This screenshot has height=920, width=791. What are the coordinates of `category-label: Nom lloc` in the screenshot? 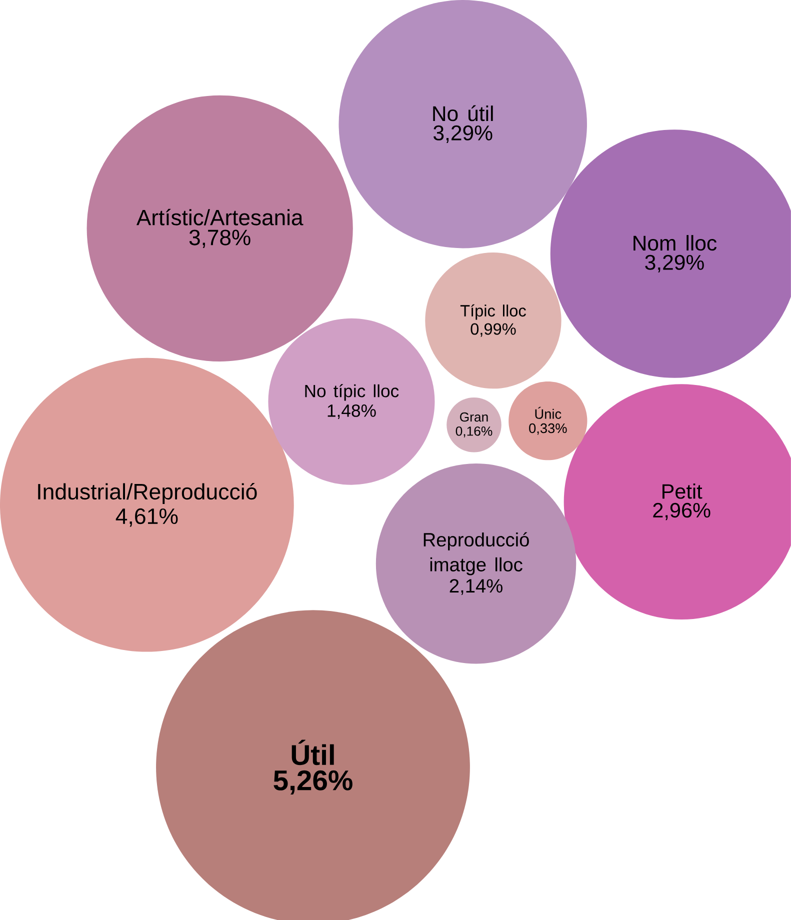 It's located at (675, 243).